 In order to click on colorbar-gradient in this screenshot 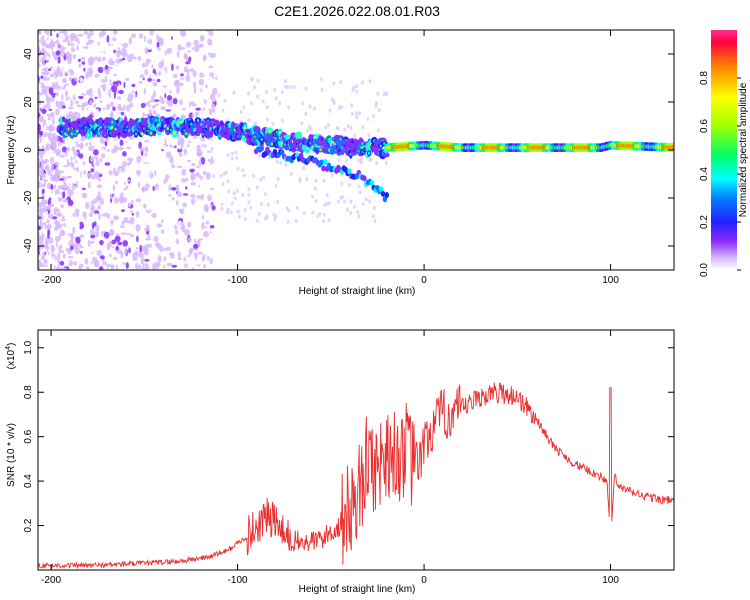, I will do `click(724, 150)`.